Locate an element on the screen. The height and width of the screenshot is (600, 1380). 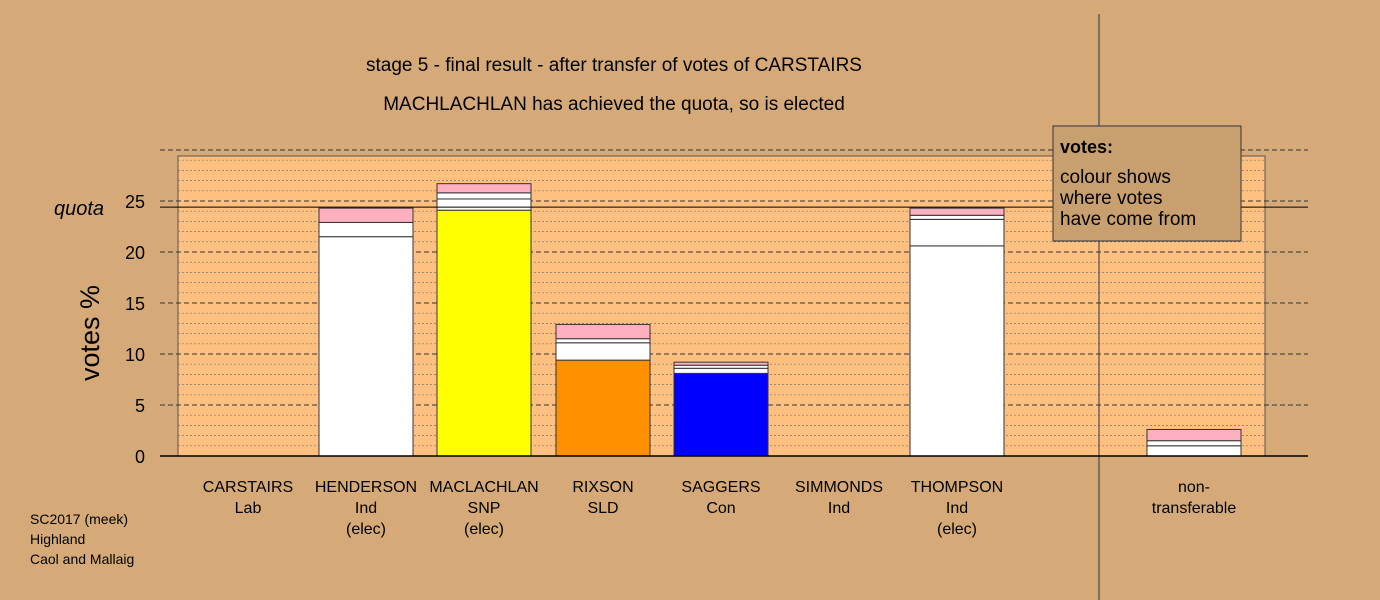
y-tick-label: 25 is located at coordinates (135, 202).